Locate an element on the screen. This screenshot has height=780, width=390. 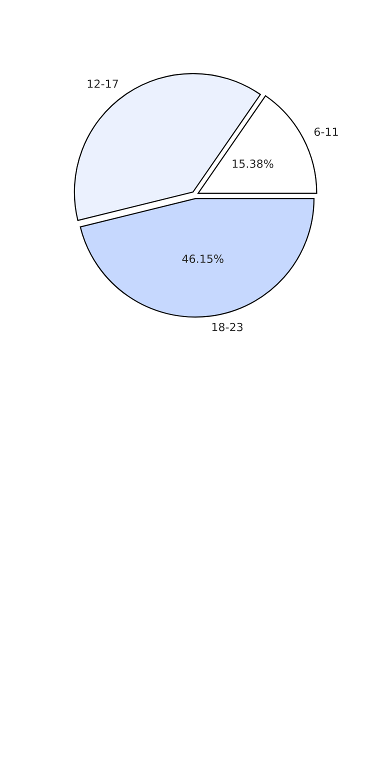
data-label: 15.38% is located at coordinates (253, 164).